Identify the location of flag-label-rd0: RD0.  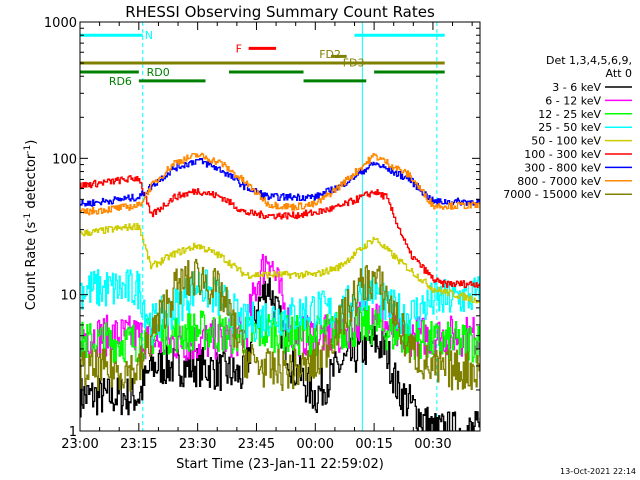
(158, 72).